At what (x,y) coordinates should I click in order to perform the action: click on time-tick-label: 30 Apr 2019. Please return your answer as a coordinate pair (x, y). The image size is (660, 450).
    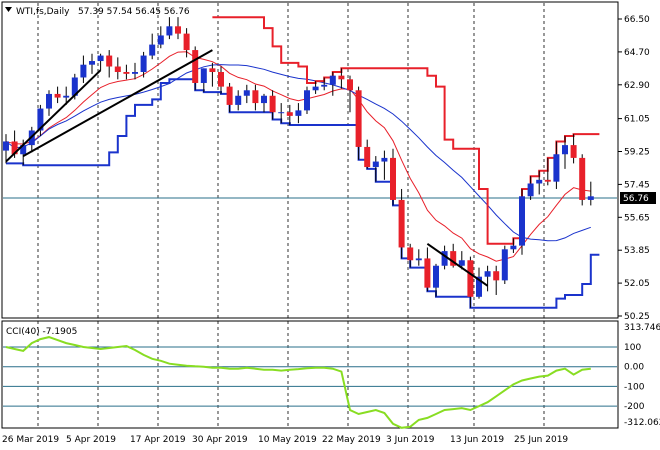
    Looking at the image, I should click on (220, 440).